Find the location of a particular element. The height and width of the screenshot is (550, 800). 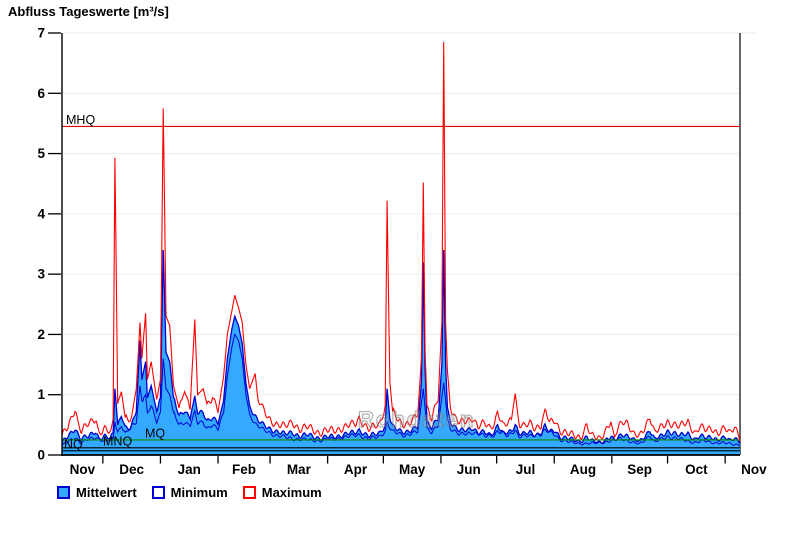

legend-swatch-maximum is located at coordinates (249, 492).